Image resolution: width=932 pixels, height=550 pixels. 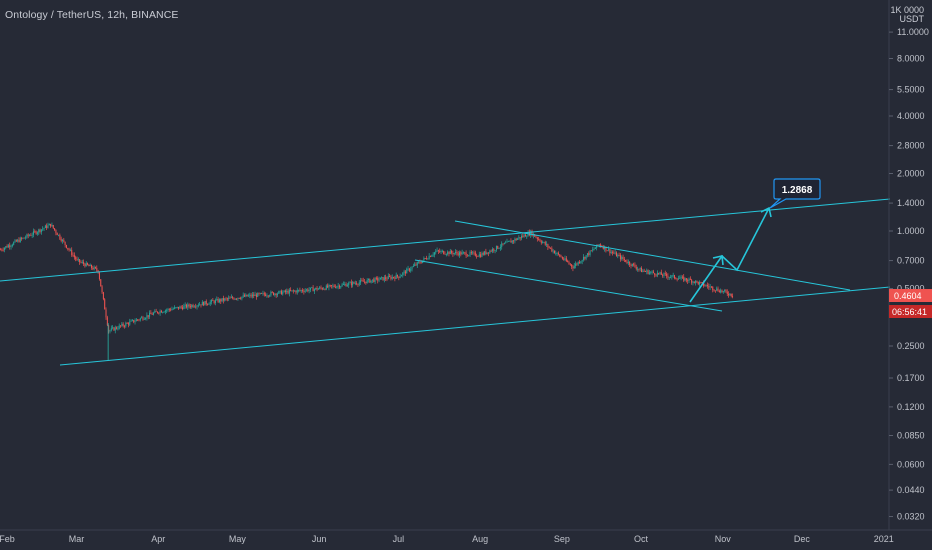 I want to click on time-axis: Feb Mar Apr May Jun Jul Aug Sep Oct Nov Dec 2021, so click(x=447, y=539).